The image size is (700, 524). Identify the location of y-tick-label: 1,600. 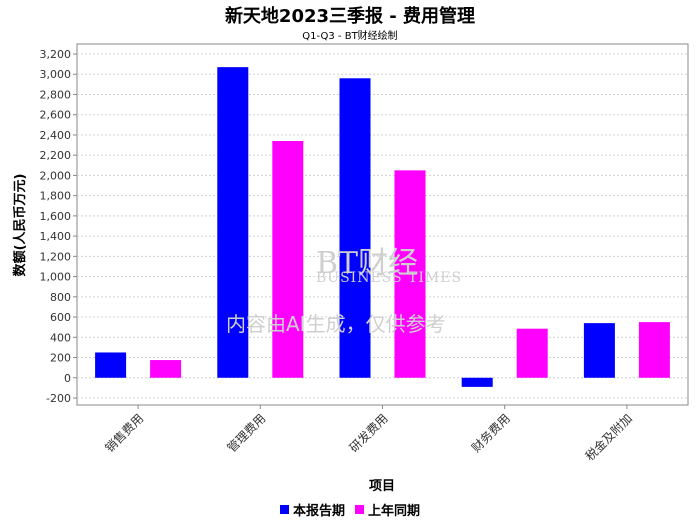
(56, 216).